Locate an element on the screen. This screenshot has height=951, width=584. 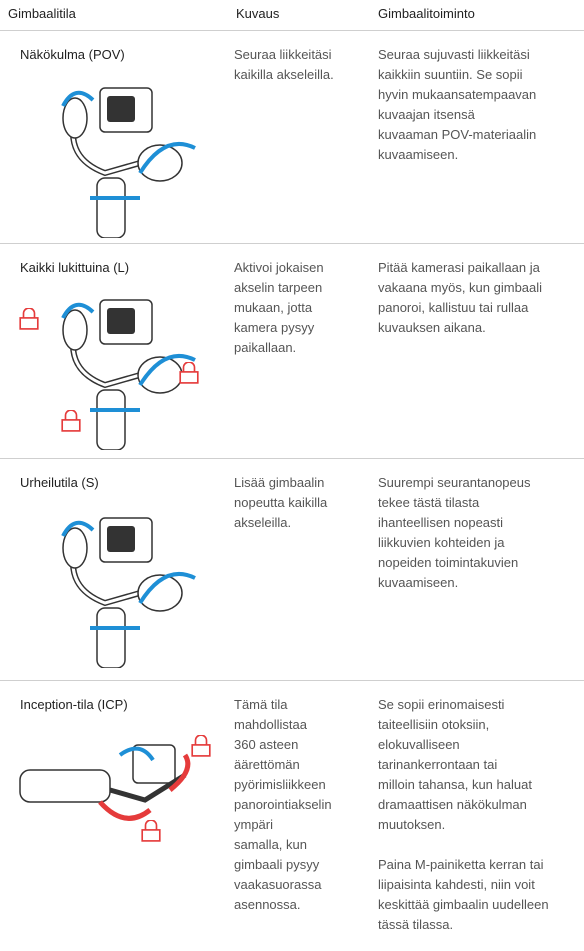
description-line: 360 asteen is located at coordinates (266, 744).